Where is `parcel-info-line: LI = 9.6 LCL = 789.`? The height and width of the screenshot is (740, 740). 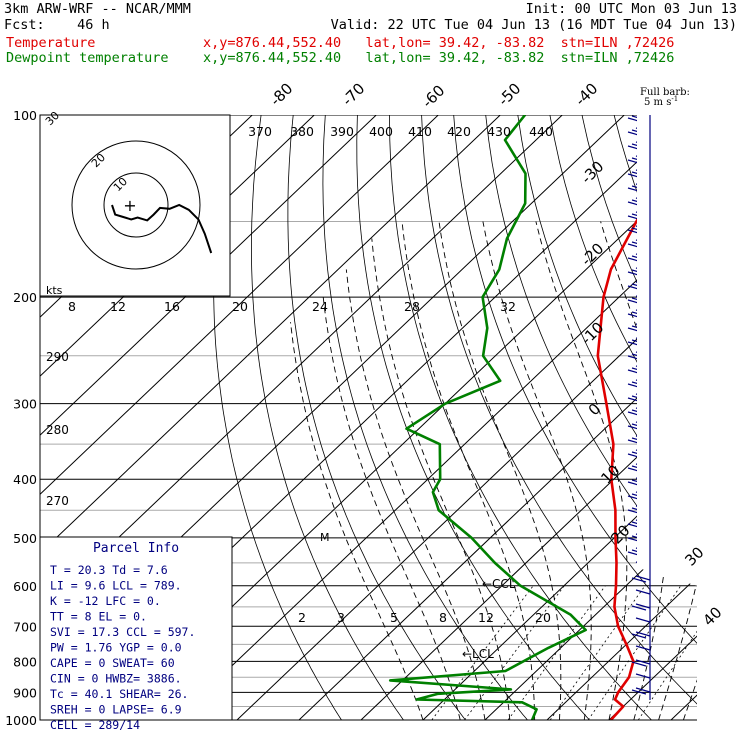 parcel-info-line: LI = 9.6 LCL = 789. is located at coordinates (116, 586).